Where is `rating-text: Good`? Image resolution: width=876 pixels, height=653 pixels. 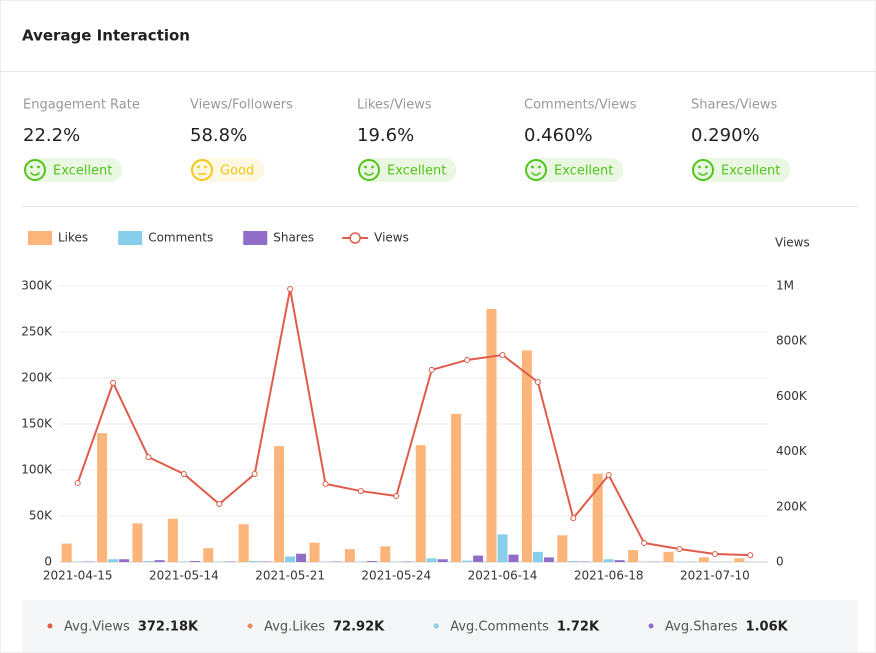
rating-text: Good is located at coordinates (237, 171).